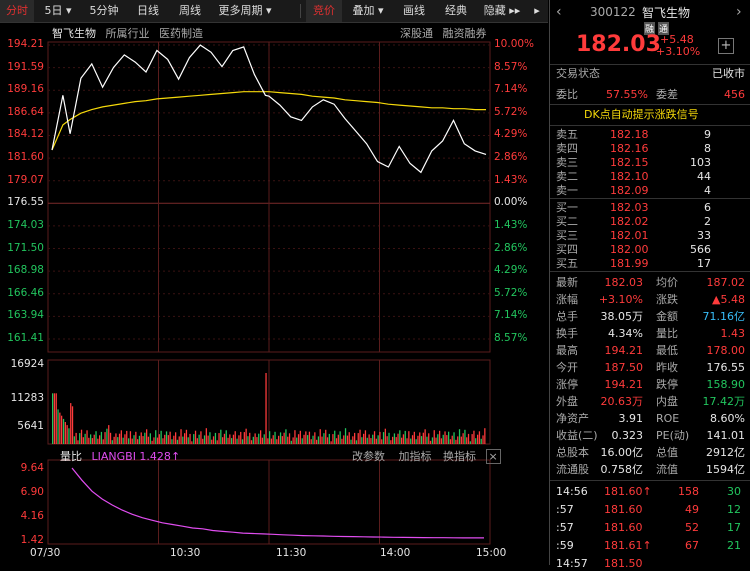  What do you see at coordinates (368, 456) in the screenshot?
I see `edit-params-button: 改参数` at bounding box center [368, 456].